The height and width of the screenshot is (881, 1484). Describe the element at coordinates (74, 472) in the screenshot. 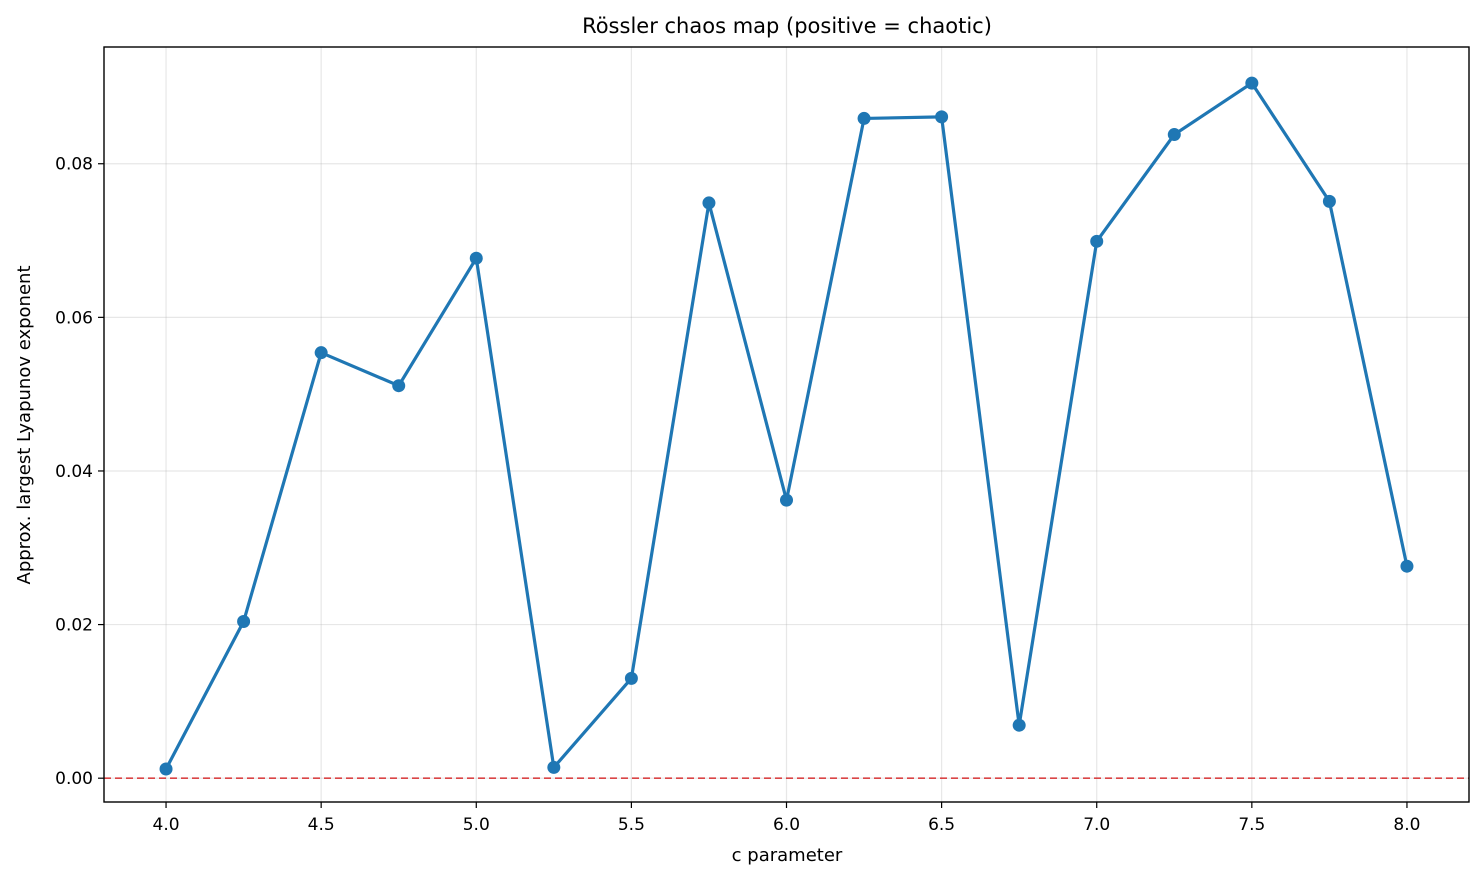

I see `y-tick-label: 0.04` at that location.